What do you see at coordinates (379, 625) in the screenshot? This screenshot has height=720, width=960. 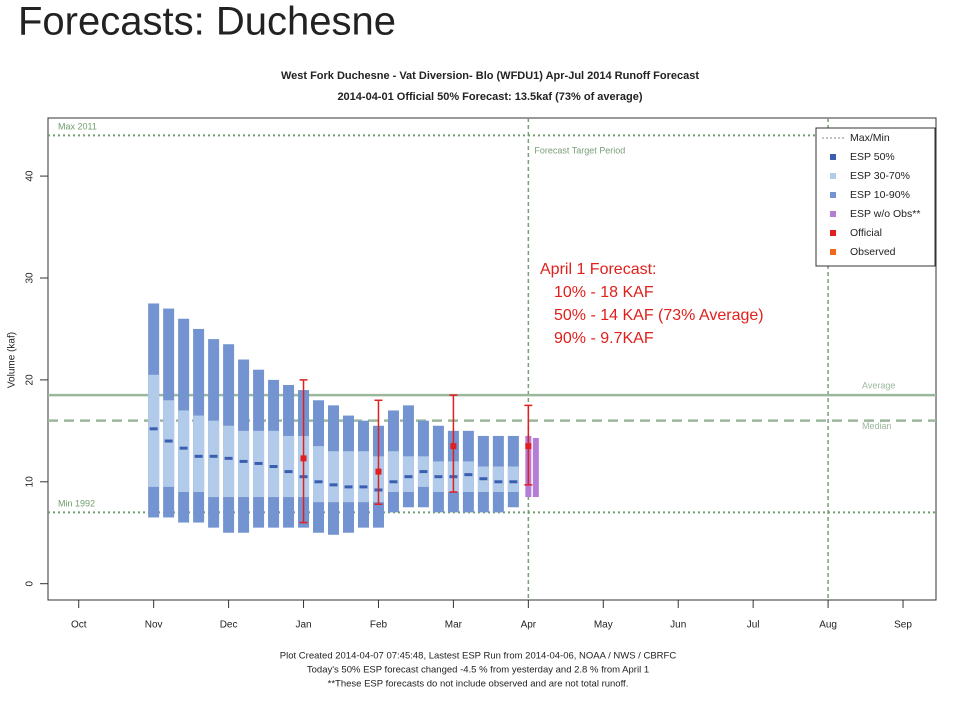 I see `x-tick-label: Feb` at bounding box center [379, 625].